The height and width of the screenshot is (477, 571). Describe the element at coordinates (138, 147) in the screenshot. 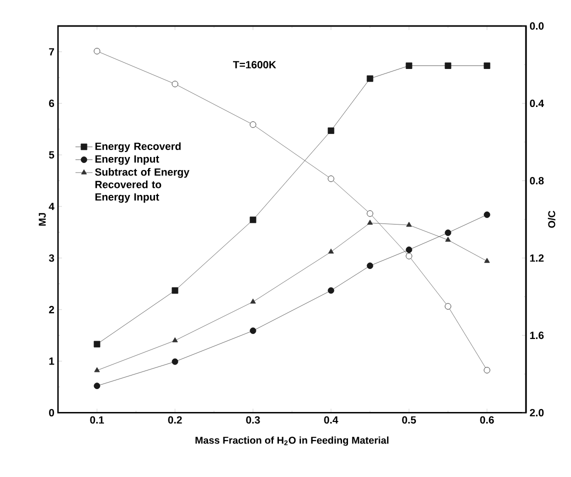

I see `legend-label: Energy Recoverd` at that location.